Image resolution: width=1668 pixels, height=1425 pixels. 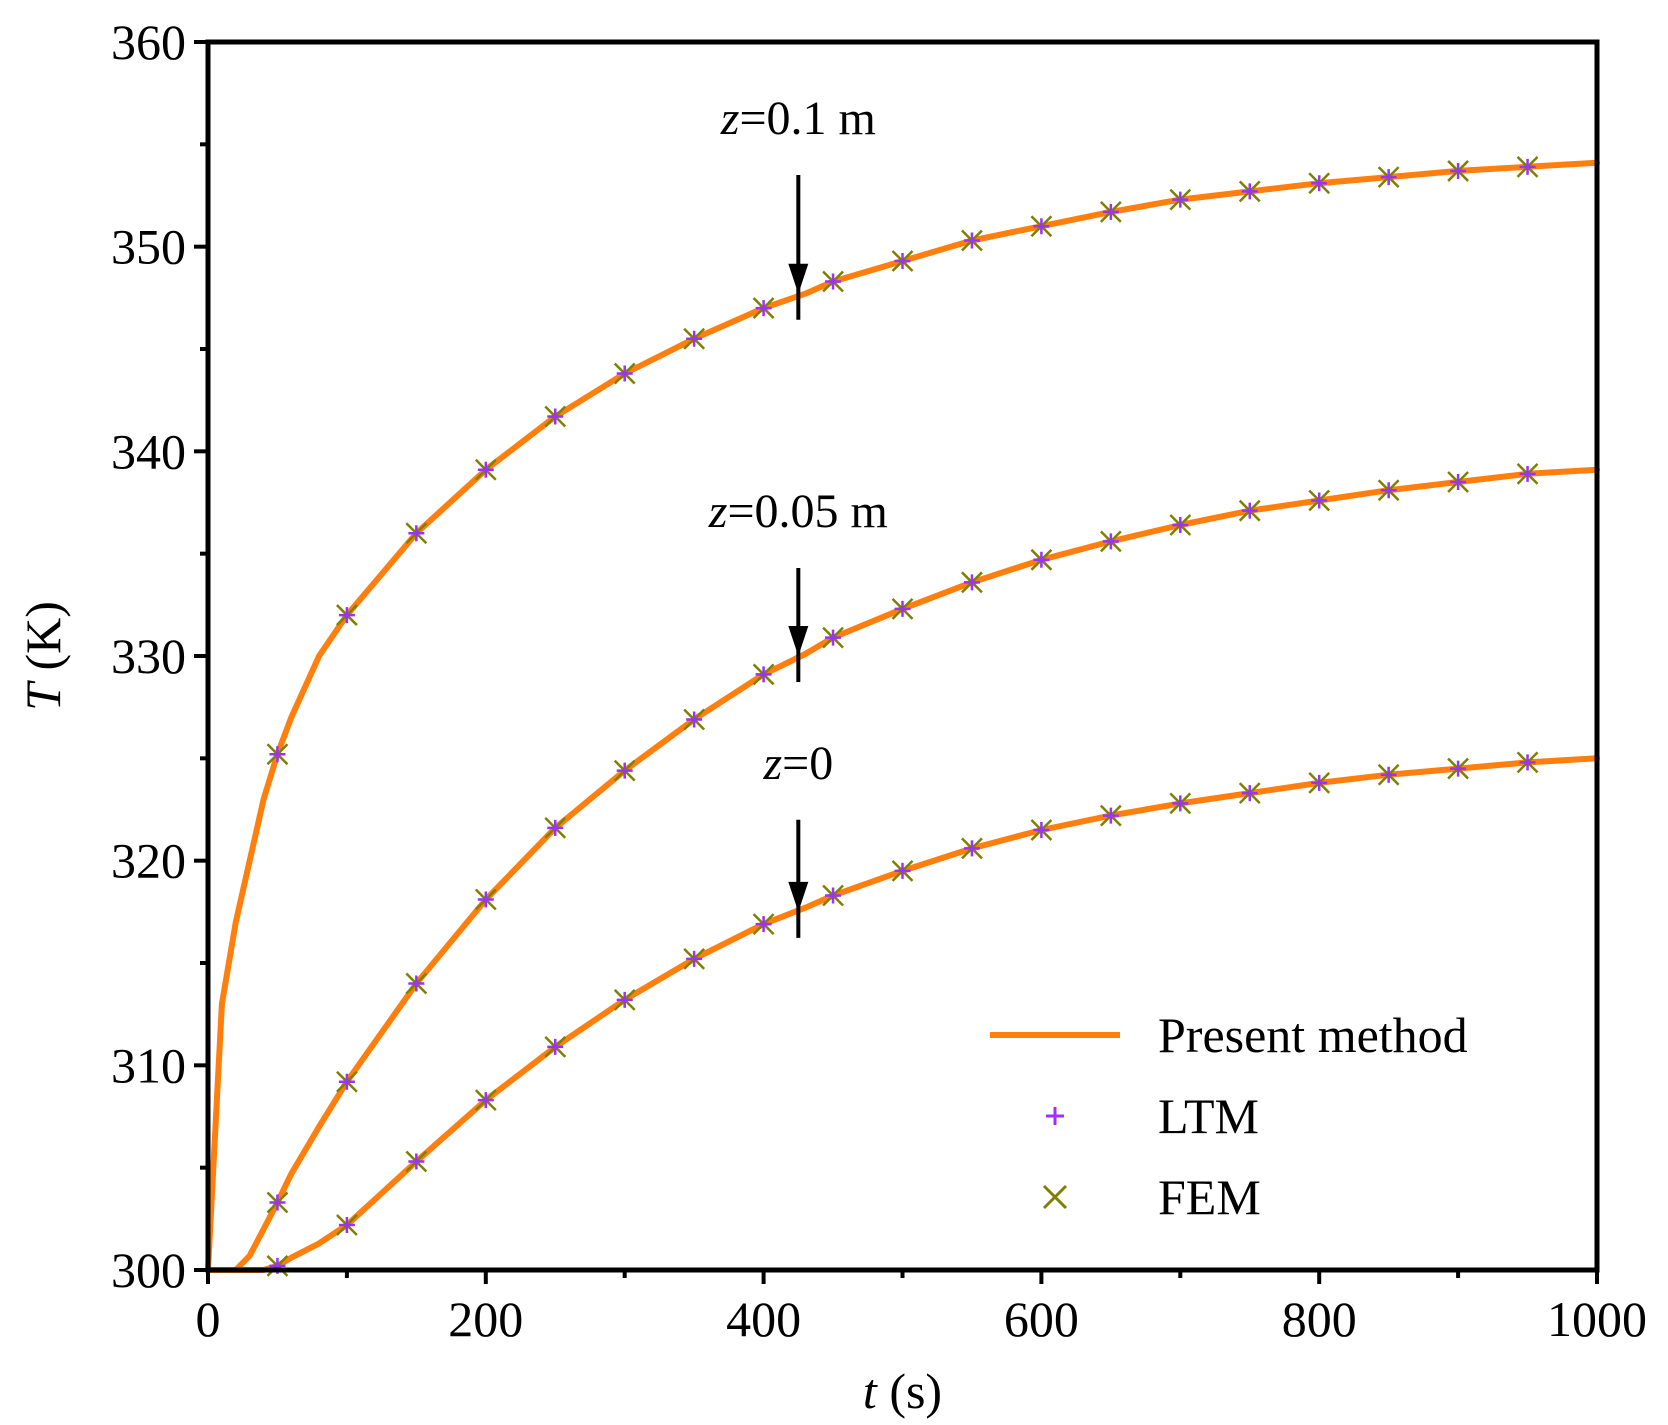 I want to click on legend-label: Present method, so click(x=1313, y=1035).